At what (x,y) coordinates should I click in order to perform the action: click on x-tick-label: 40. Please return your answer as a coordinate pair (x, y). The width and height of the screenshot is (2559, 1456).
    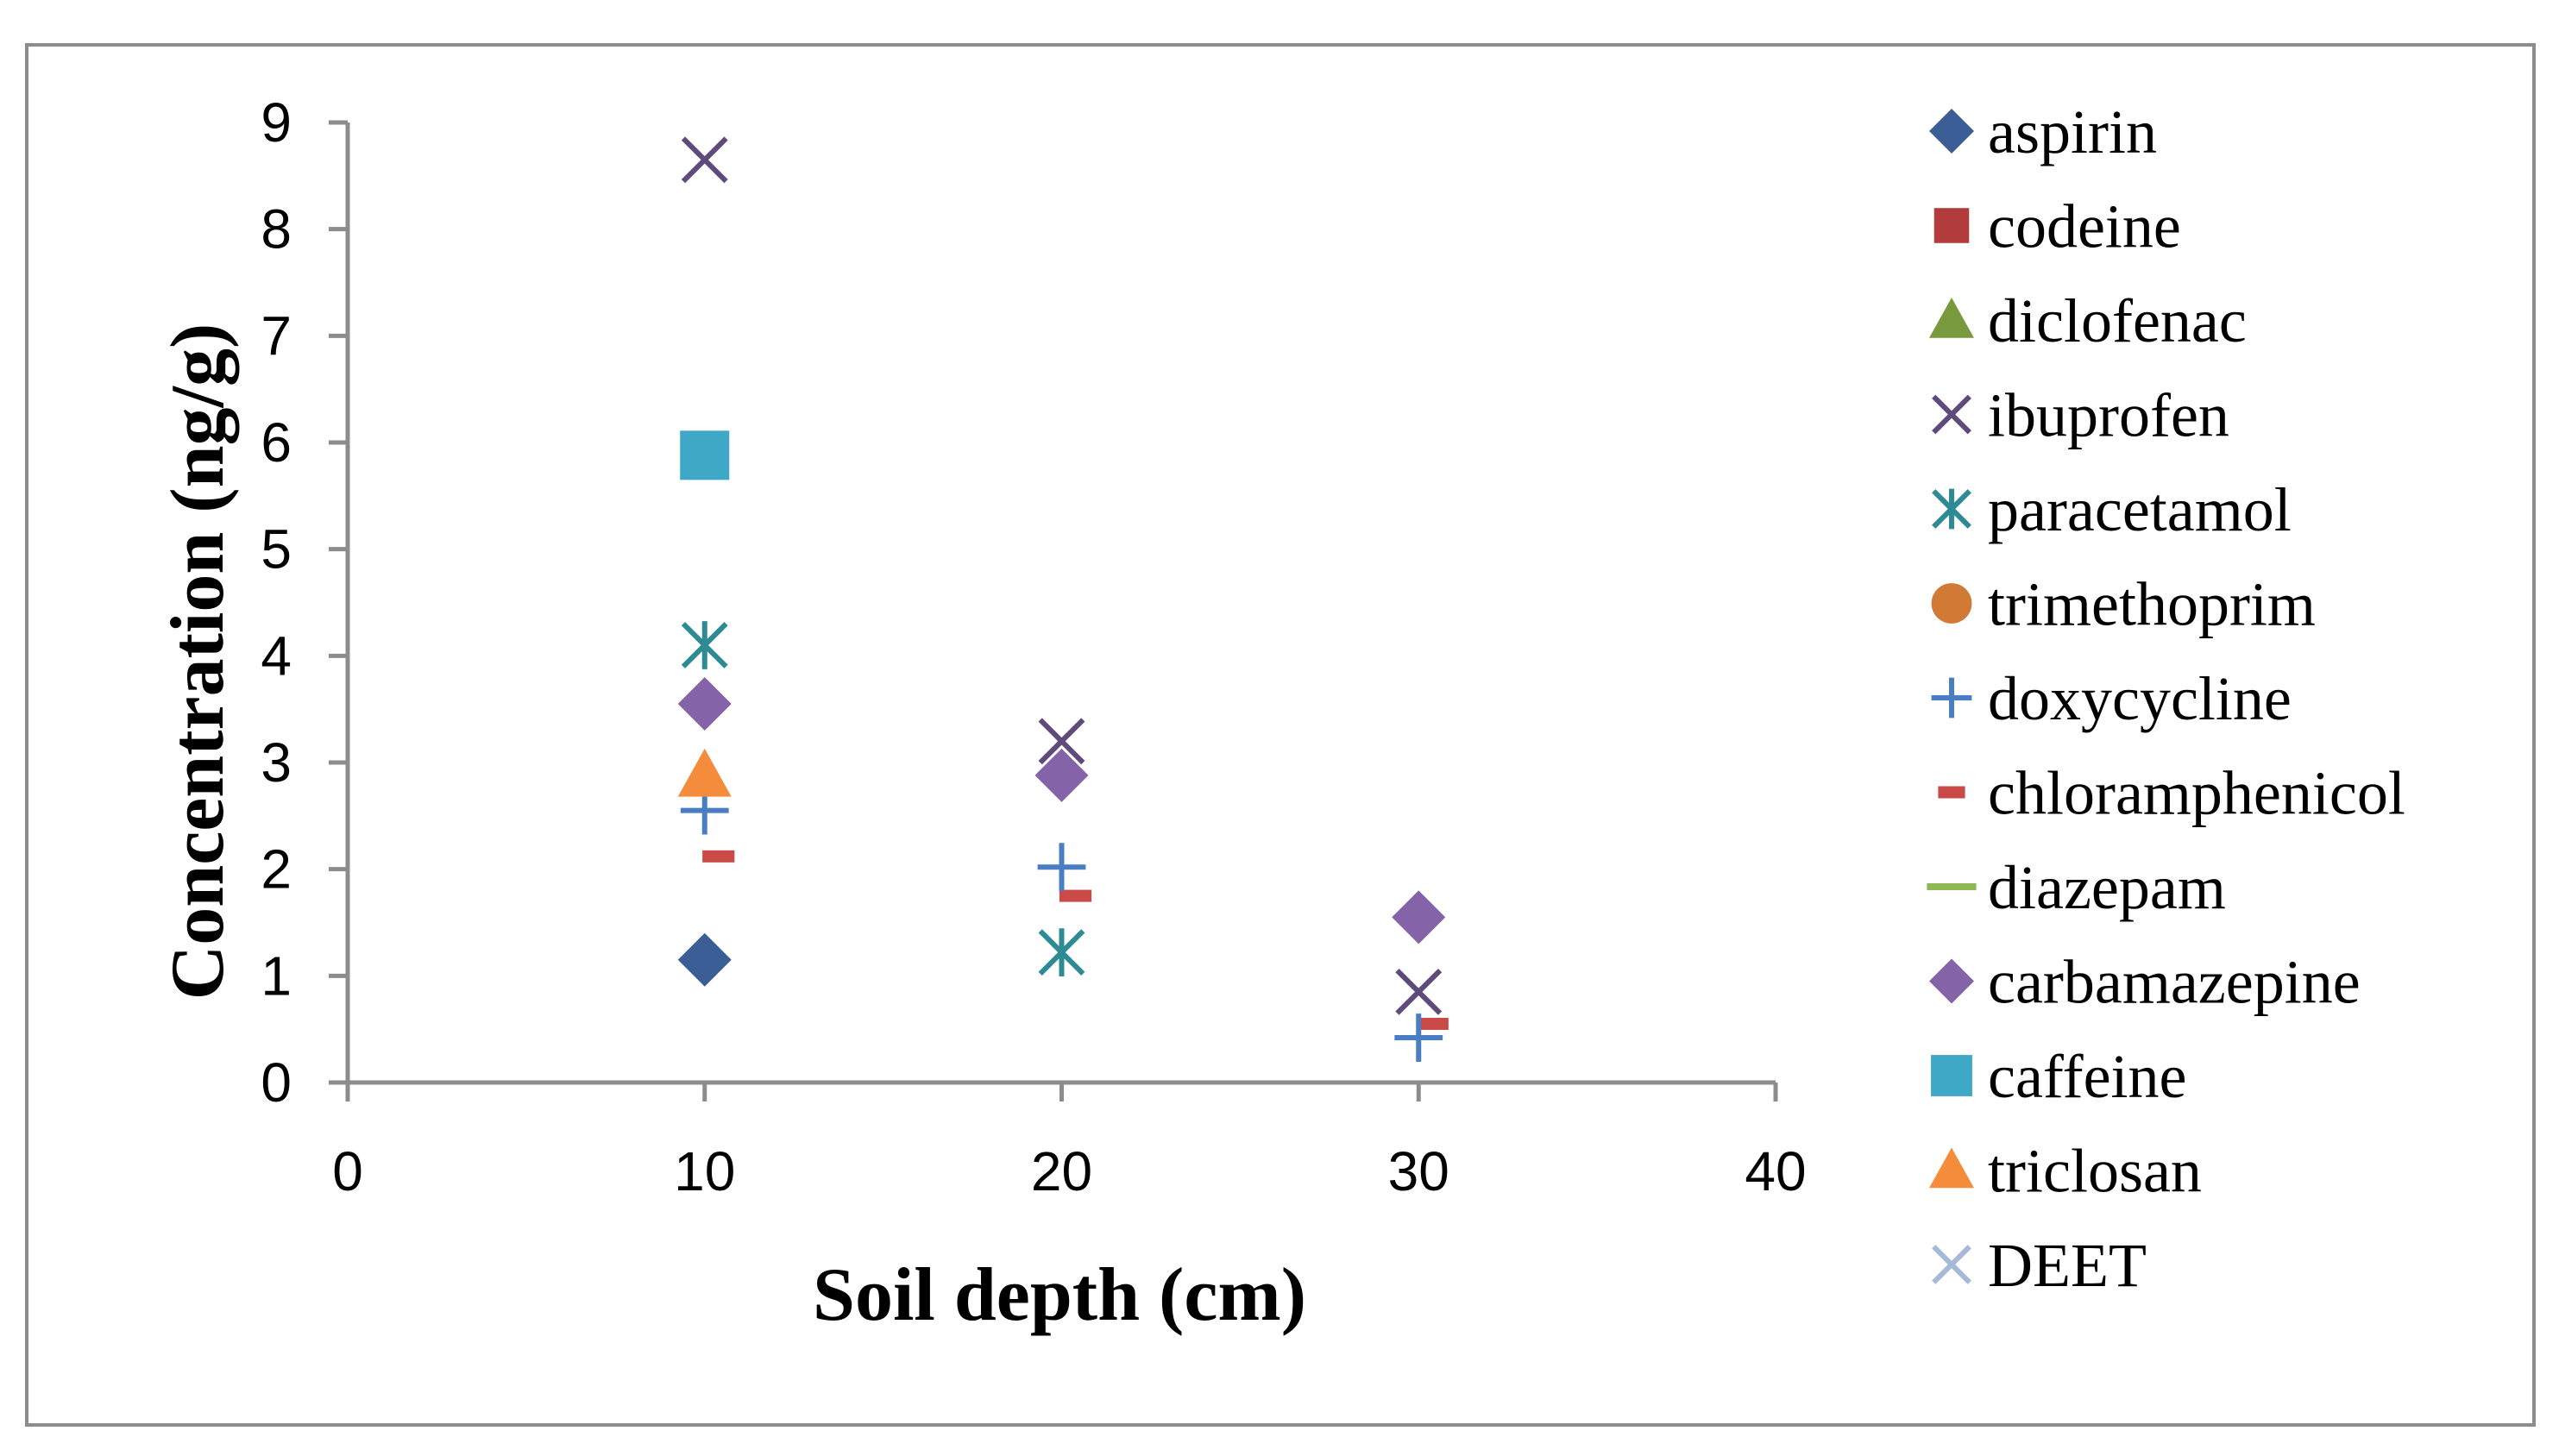
    Looking at the image, I should click on (1775, 1171).